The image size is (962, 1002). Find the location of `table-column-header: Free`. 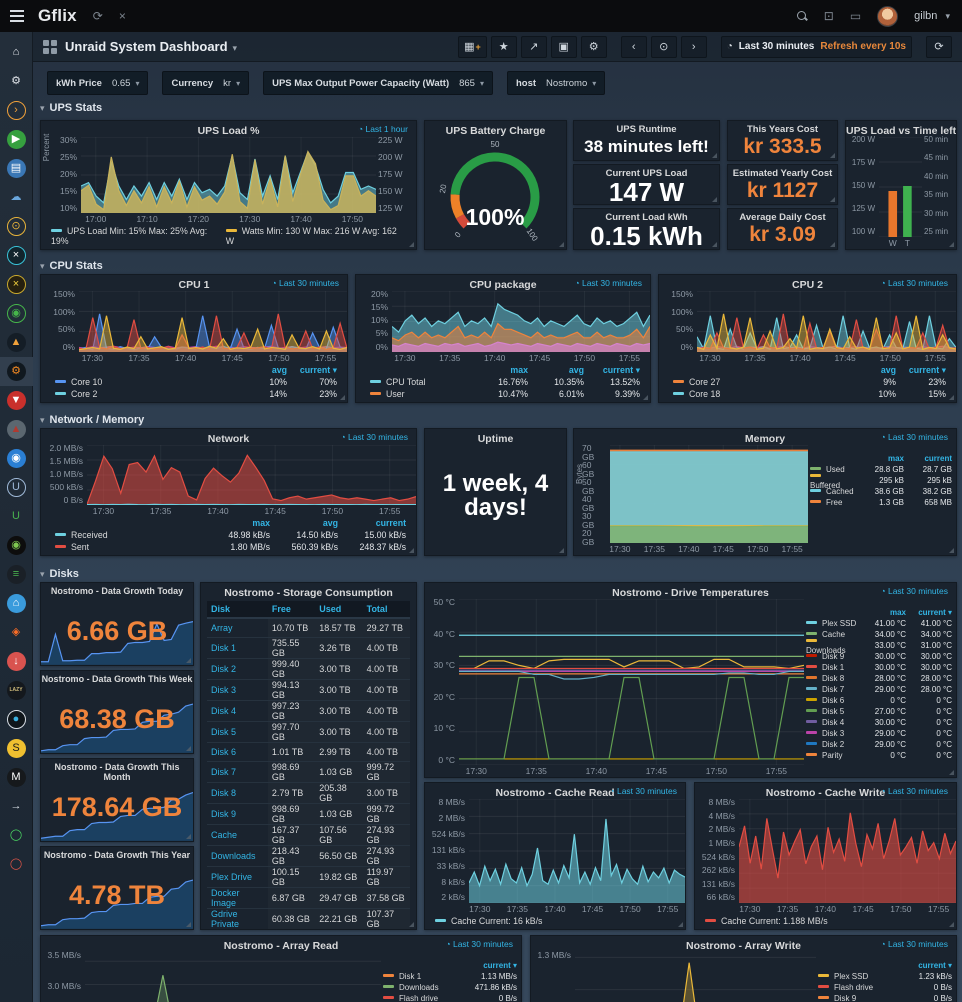

table-column-header: Free is located at coordinates (291, 610).